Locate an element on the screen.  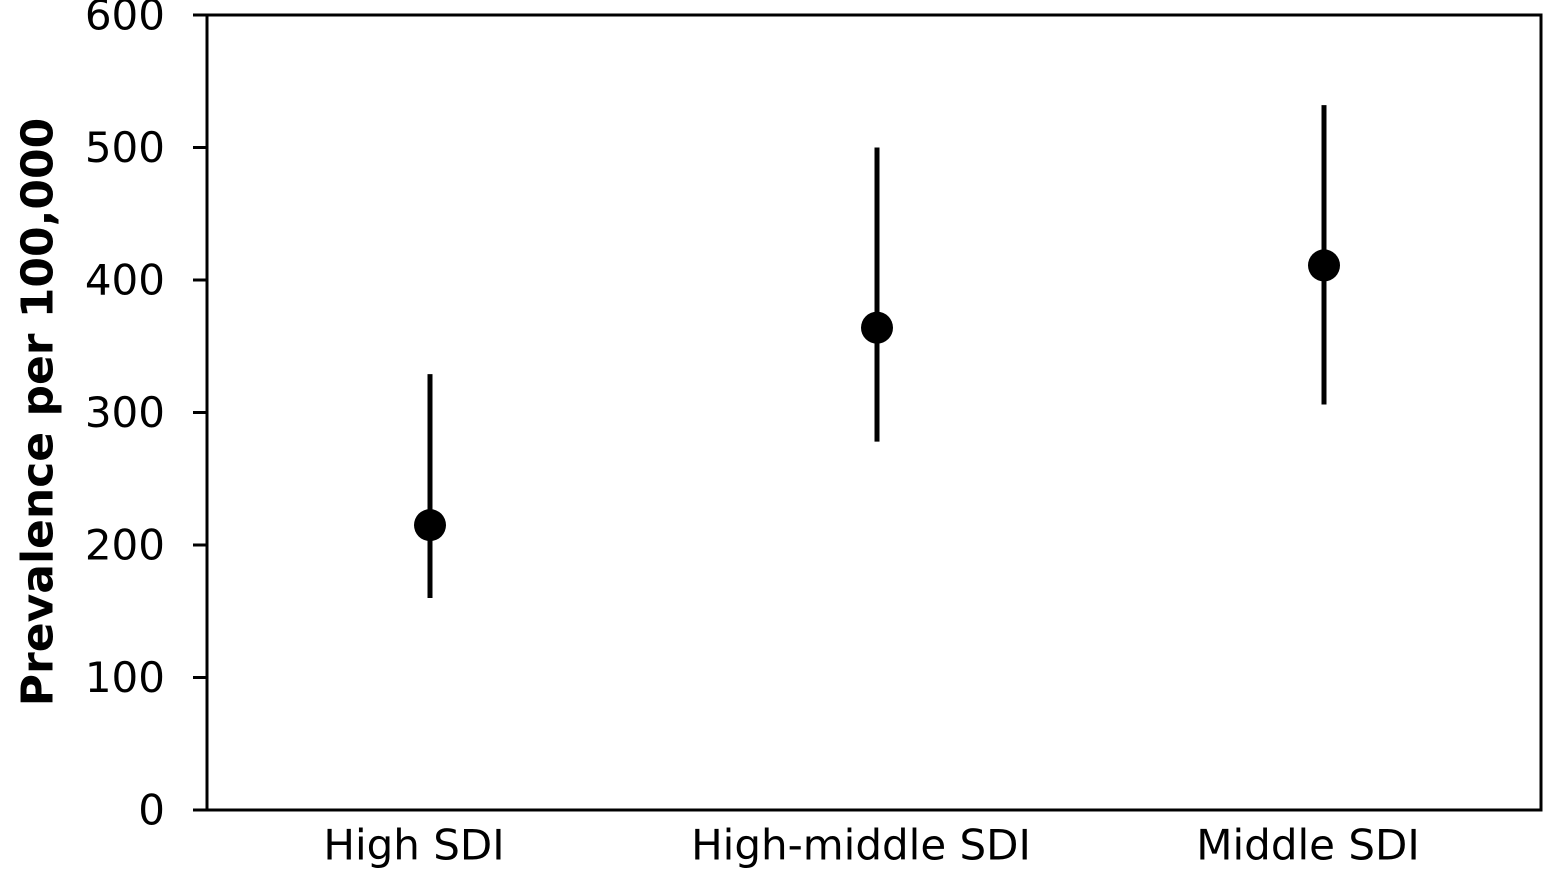
y-tick-label-300: 300 is located at coordinates (125, 412).